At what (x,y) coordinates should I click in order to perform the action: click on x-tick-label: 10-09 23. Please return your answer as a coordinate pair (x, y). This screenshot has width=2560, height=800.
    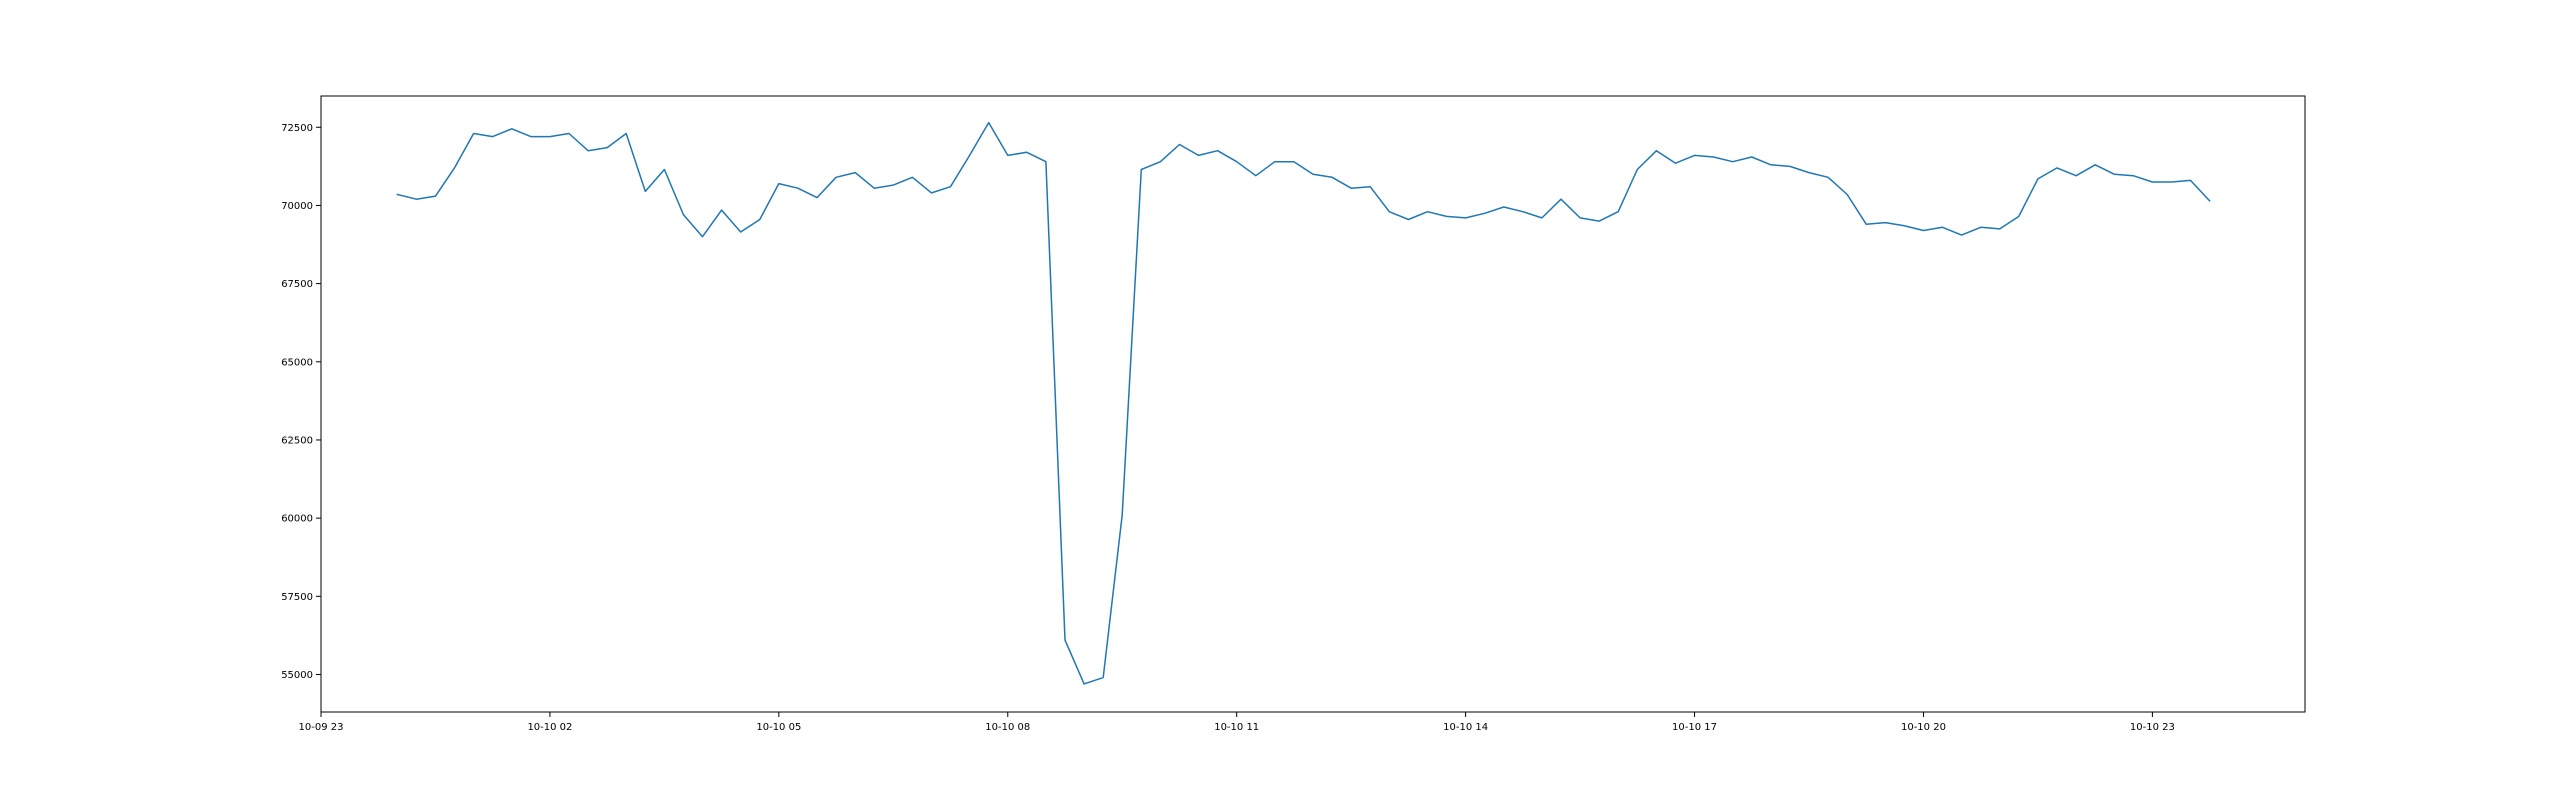
    Looking at the image, I should click on (321, 727).